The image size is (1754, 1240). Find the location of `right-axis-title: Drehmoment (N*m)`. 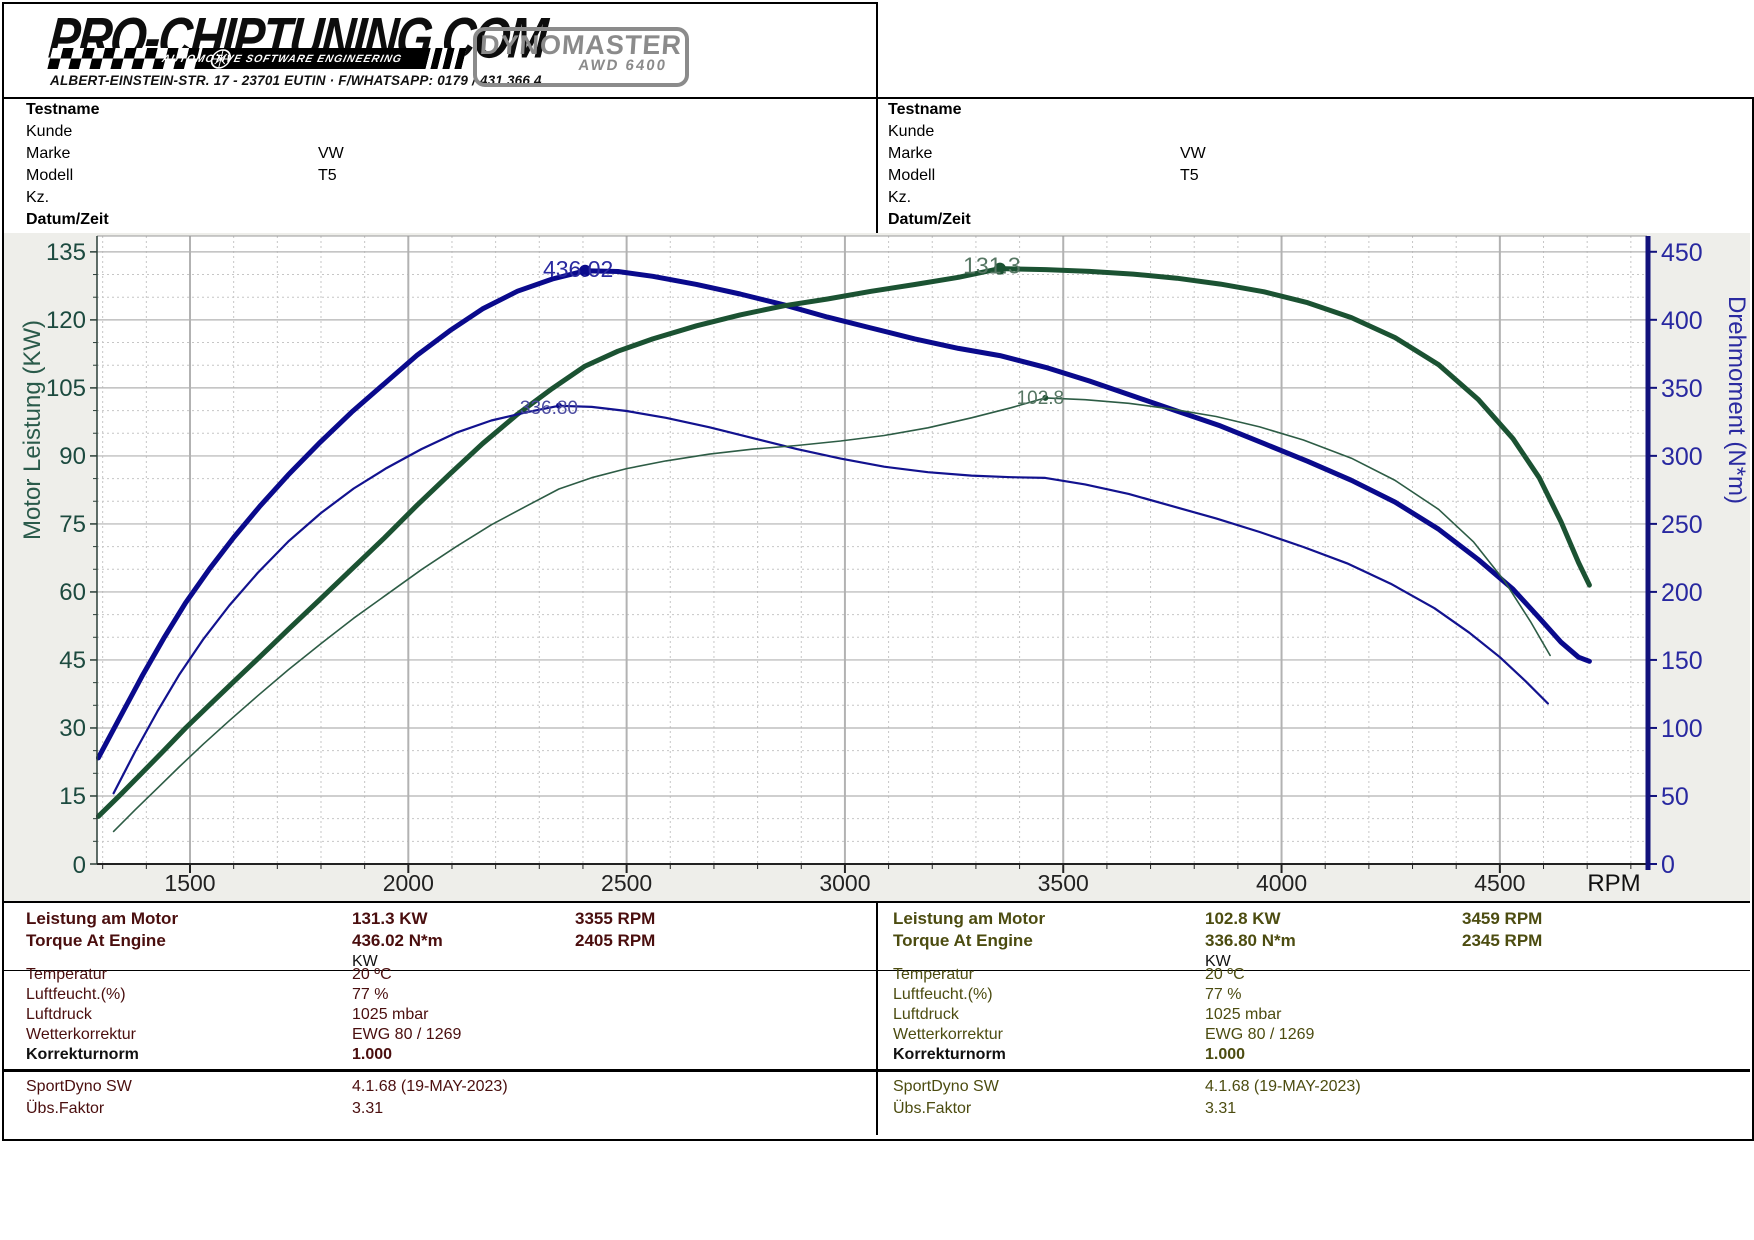

right-axis-title: Drehmoment (N*m) is located at coordinates (1736, 400).